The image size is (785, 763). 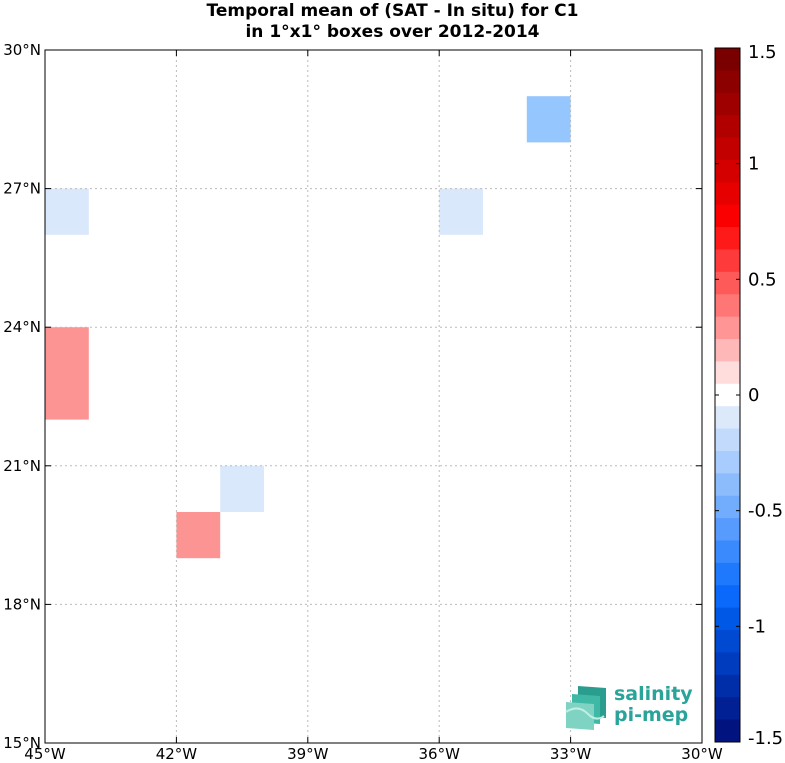 I want to click on colorbar: 1.5 1 0.5 0 -0.5 -1 -1.5, so click(x=748, y=395).